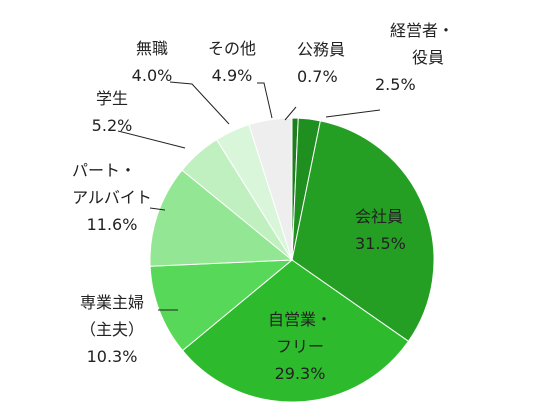  I want to click on slice-value-label: 0.7%, so click(317, 76).